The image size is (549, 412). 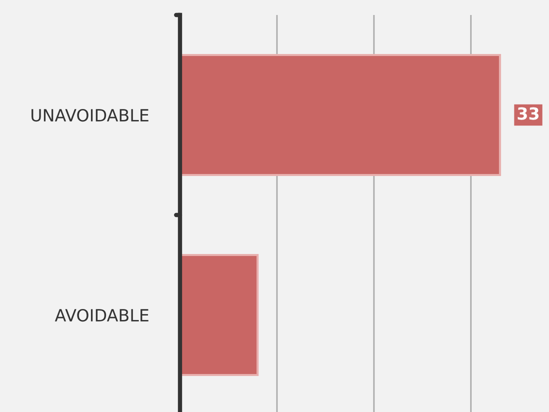 What do you see at coordinates (528, 113) in the screenshot?
I see `data-label: 33` at bounding box center [528, 113].